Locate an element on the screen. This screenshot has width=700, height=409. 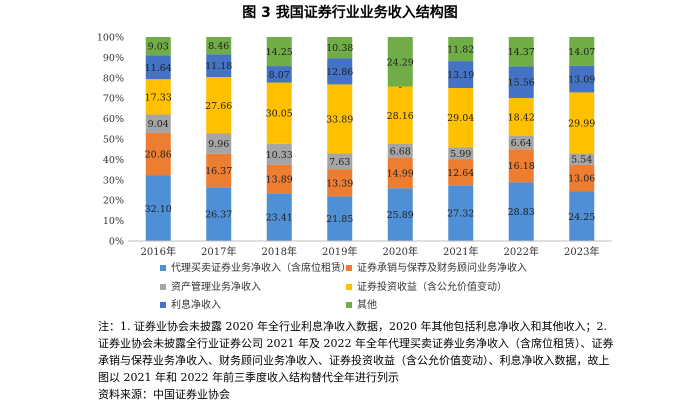
data-label: 12.64 is located at coordinates (460, 173).